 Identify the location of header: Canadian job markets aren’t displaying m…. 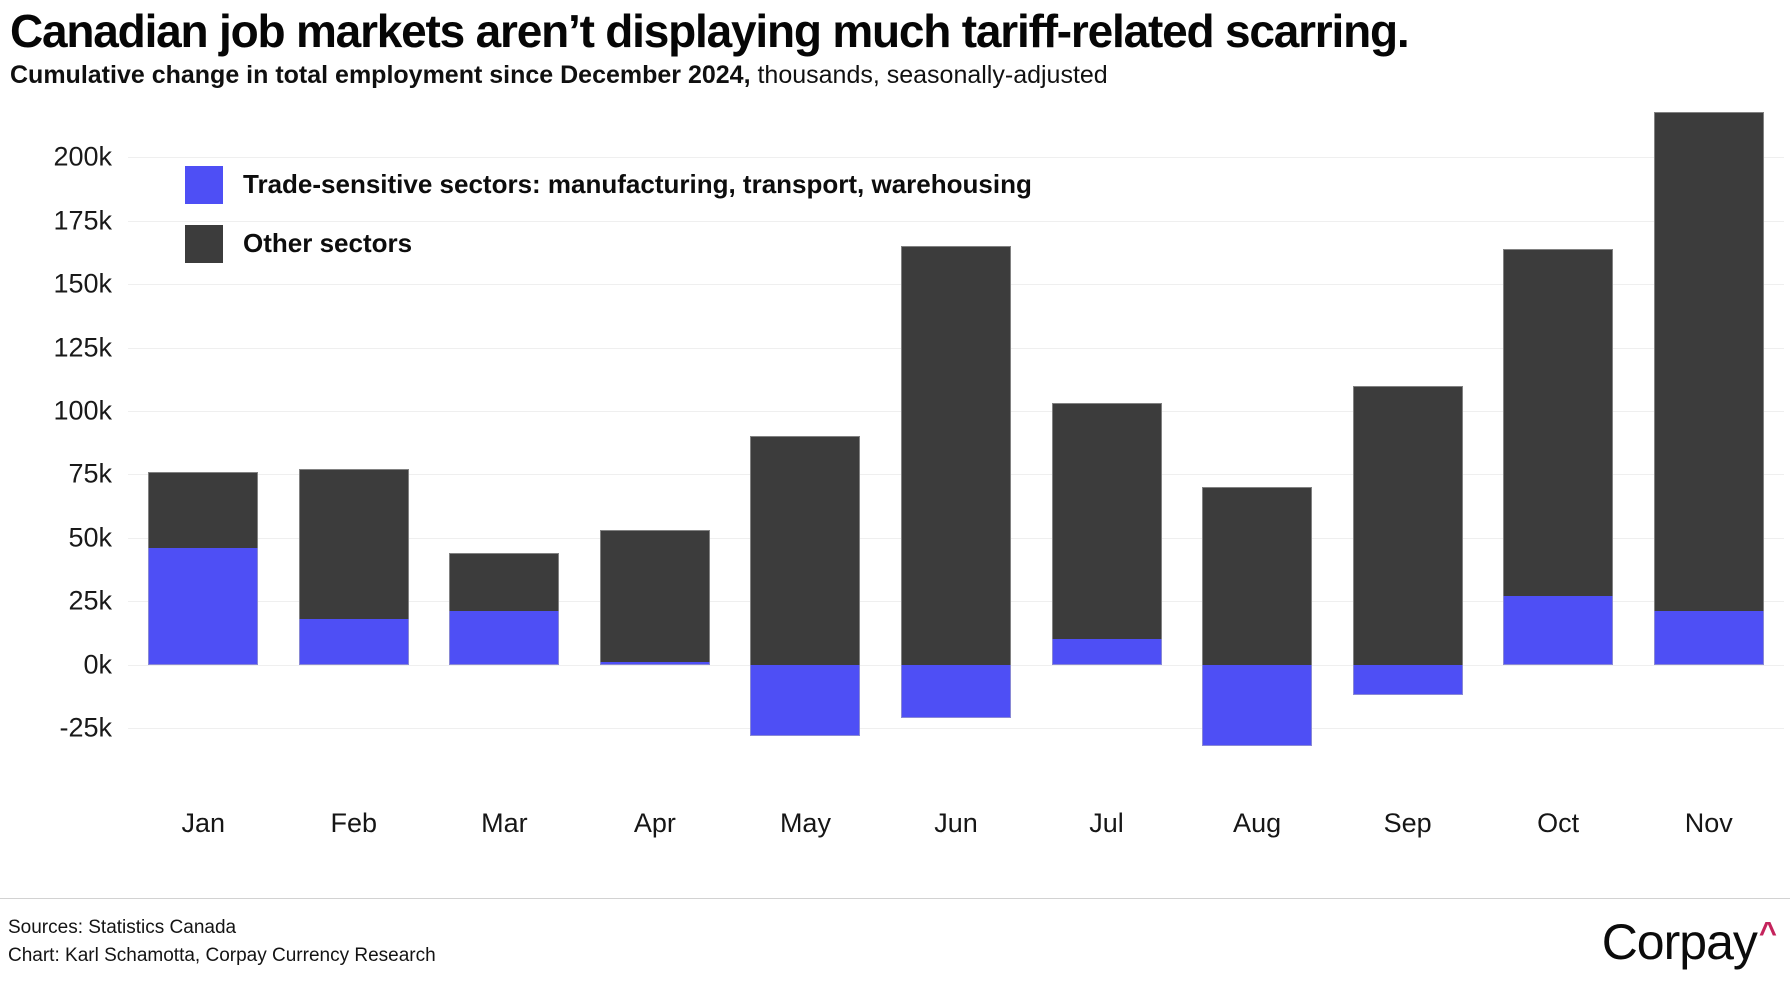
(895, 45).